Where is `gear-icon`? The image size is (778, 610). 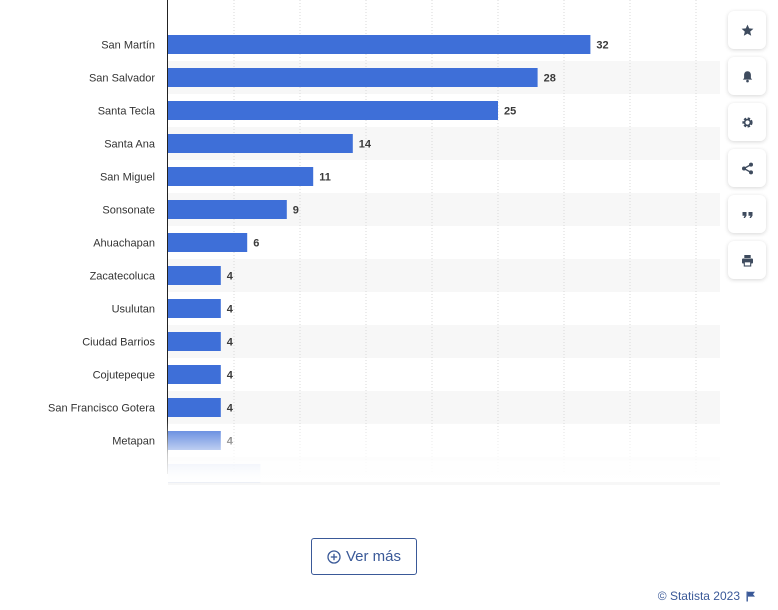
gear-icon is located at coordinates (747, 122).